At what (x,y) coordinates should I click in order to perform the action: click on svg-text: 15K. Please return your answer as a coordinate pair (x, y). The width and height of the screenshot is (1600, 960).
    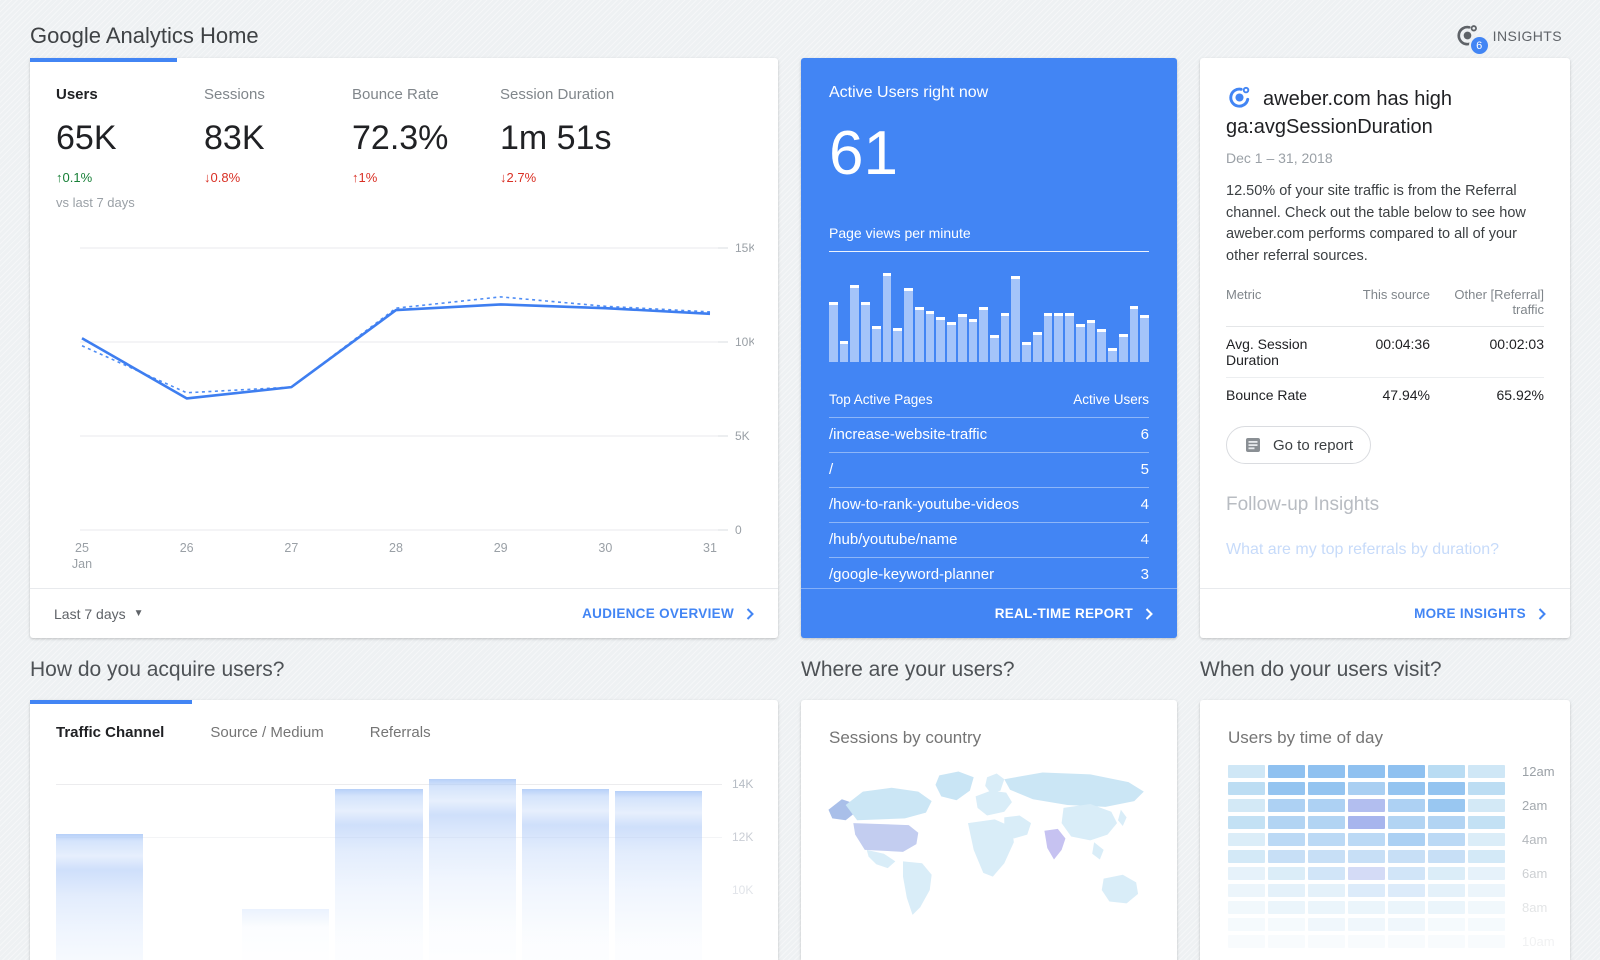
    Looking at the image, I should click on (744, 248).